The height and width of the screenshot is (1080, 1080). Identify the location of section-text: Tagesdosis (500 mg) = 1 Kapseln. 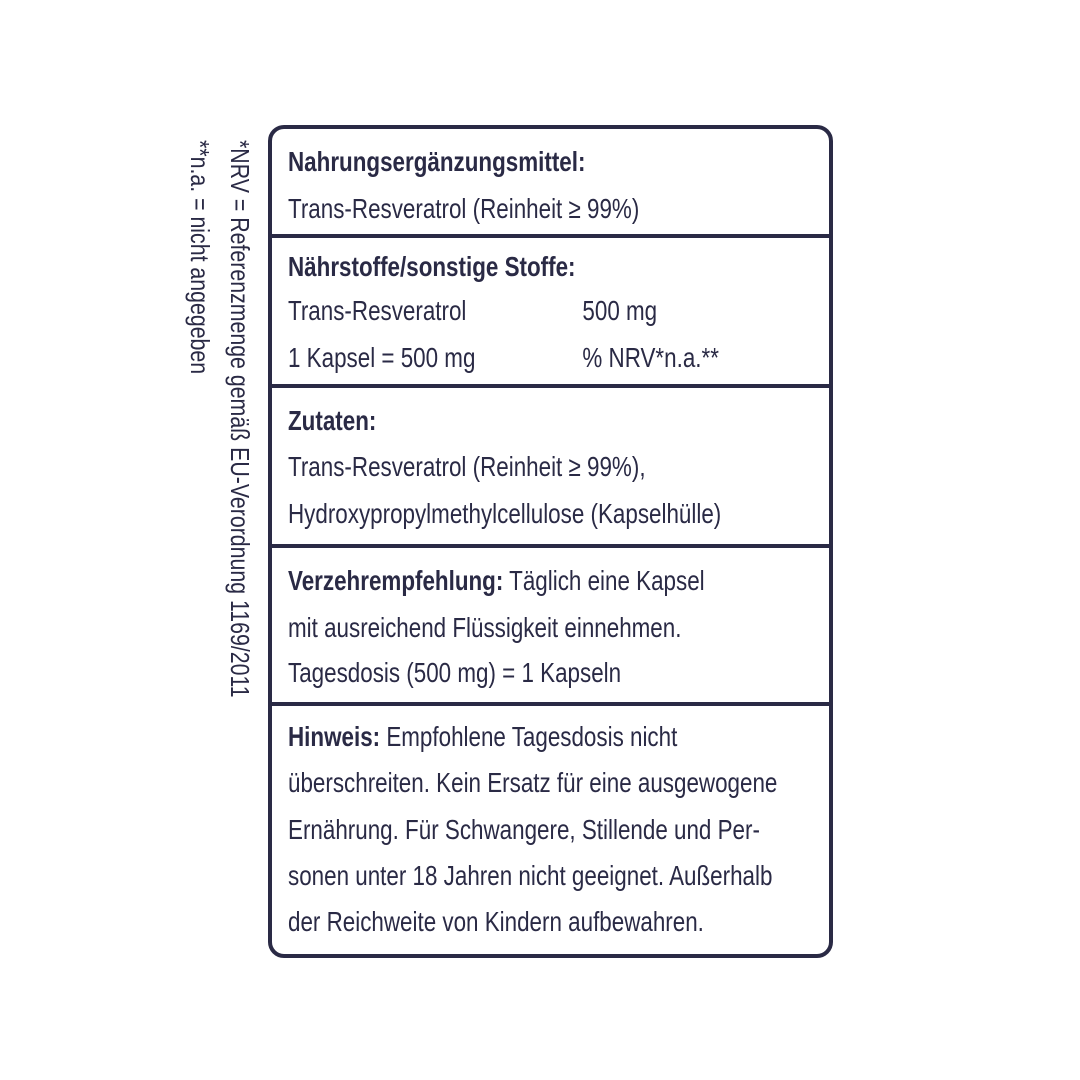
(455, 672).